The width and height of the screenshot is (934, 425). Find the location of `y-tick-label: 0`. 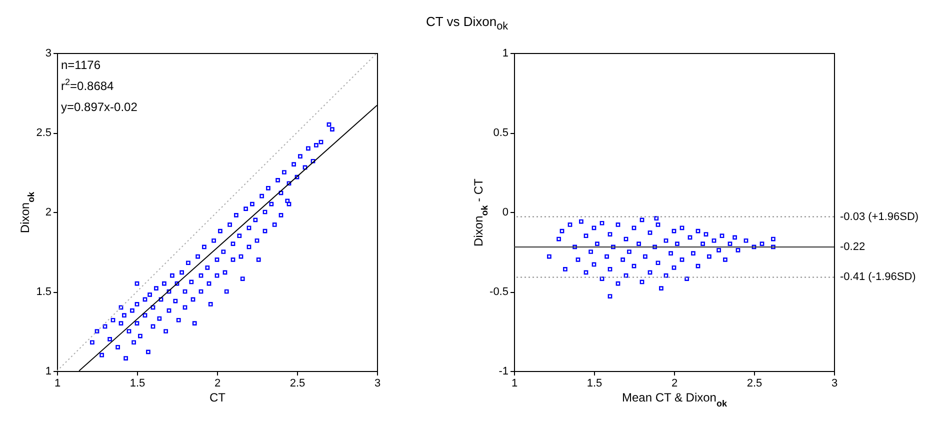

y-tick-label: 0 is located at coordinates (505, 212).